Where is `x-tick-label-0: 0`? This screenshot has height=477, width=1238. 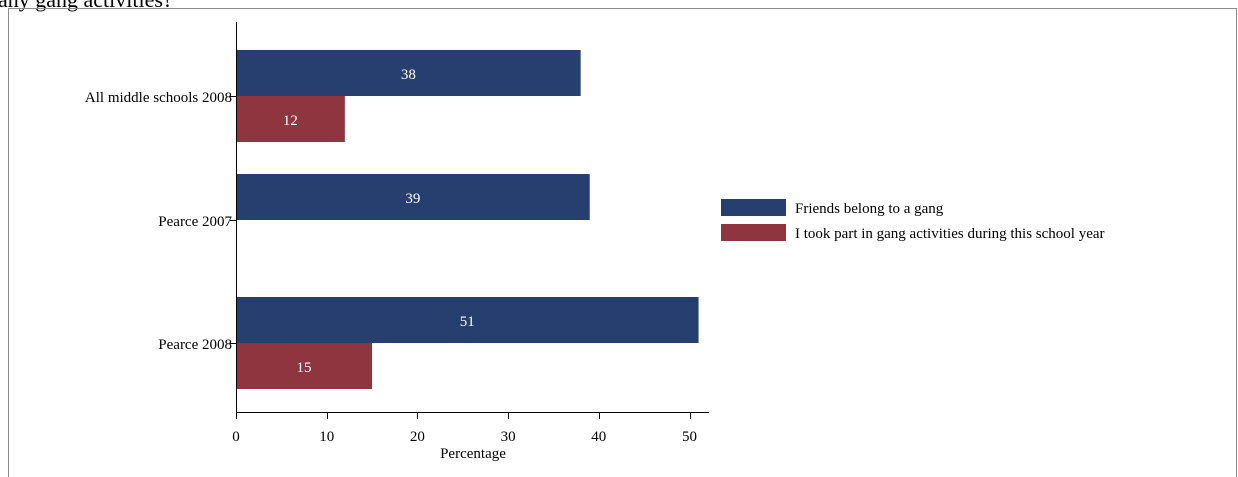
x-tick-label-0: 0 is located at coordinates (236, 437).